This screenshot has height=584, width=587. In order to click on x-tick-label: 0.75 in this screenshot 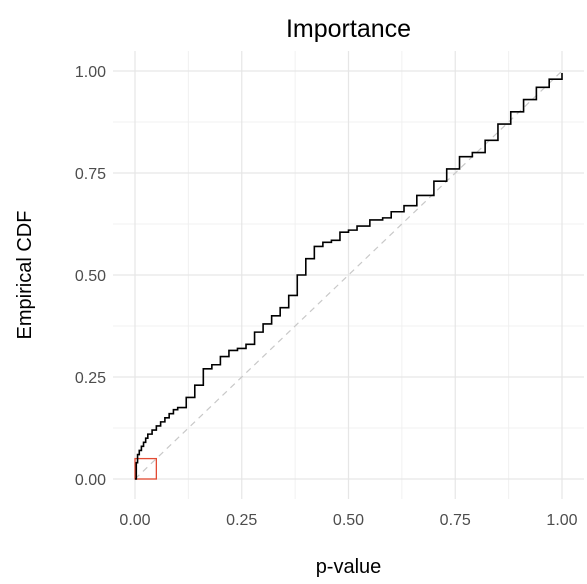, I will do `click(455, 520)`.